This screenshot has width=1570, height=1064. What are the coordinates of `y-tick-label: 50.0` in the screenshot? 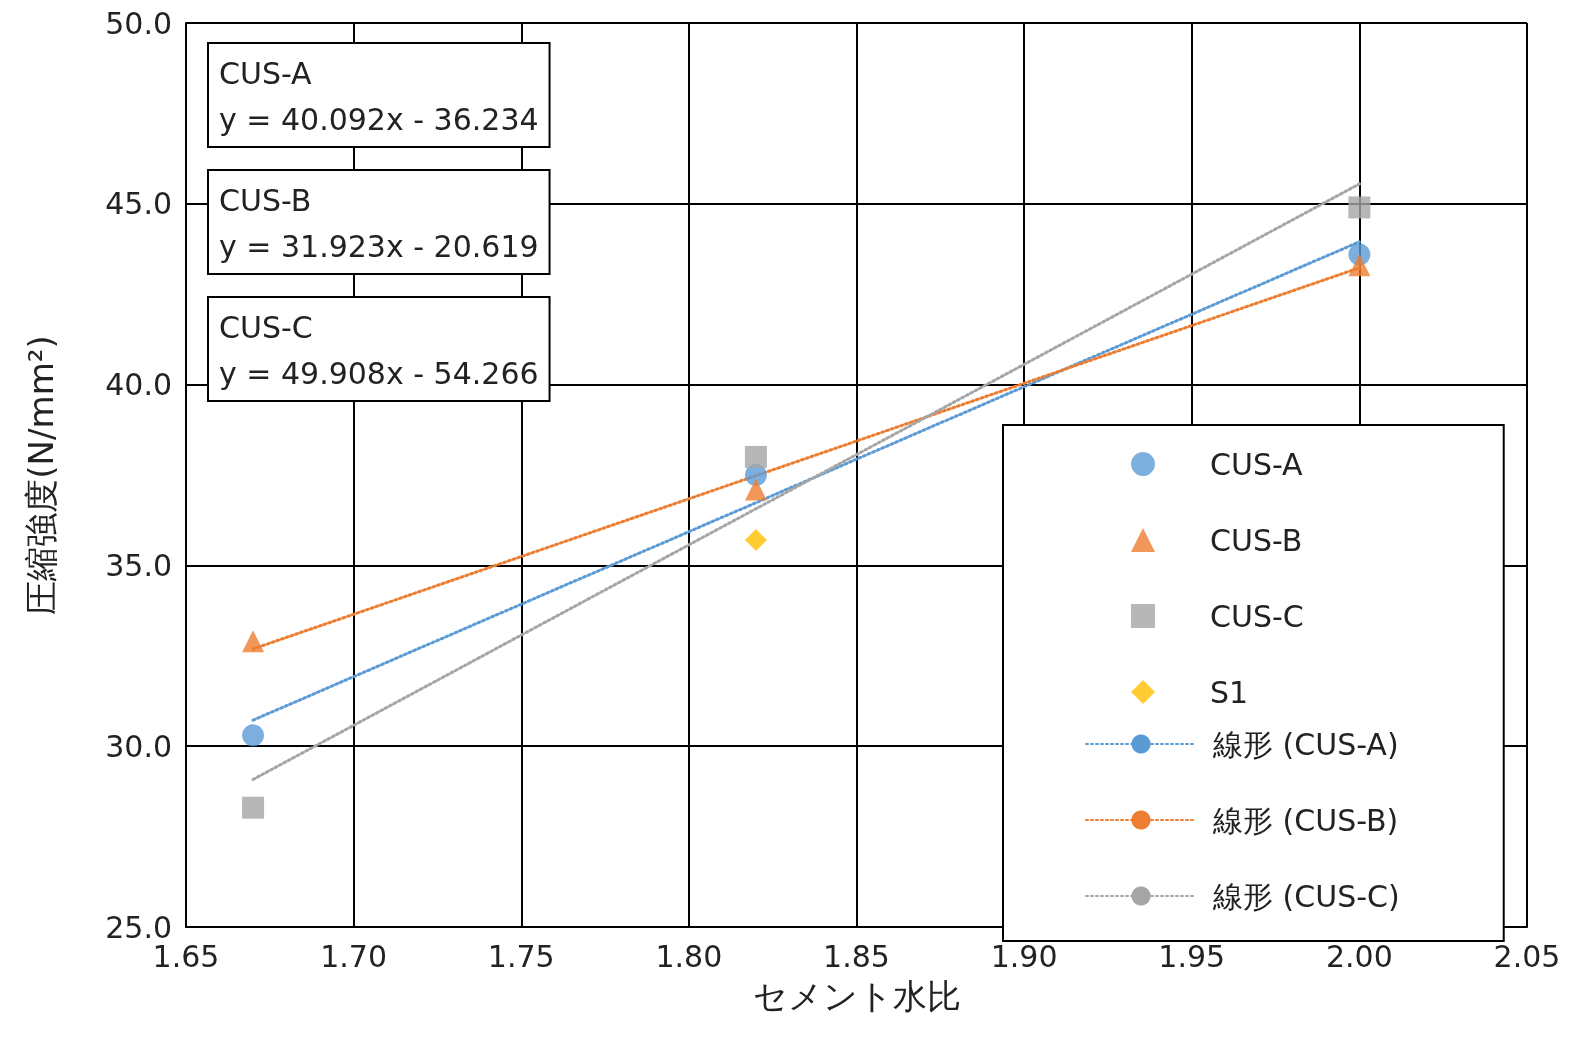 It's located at (138, 23).